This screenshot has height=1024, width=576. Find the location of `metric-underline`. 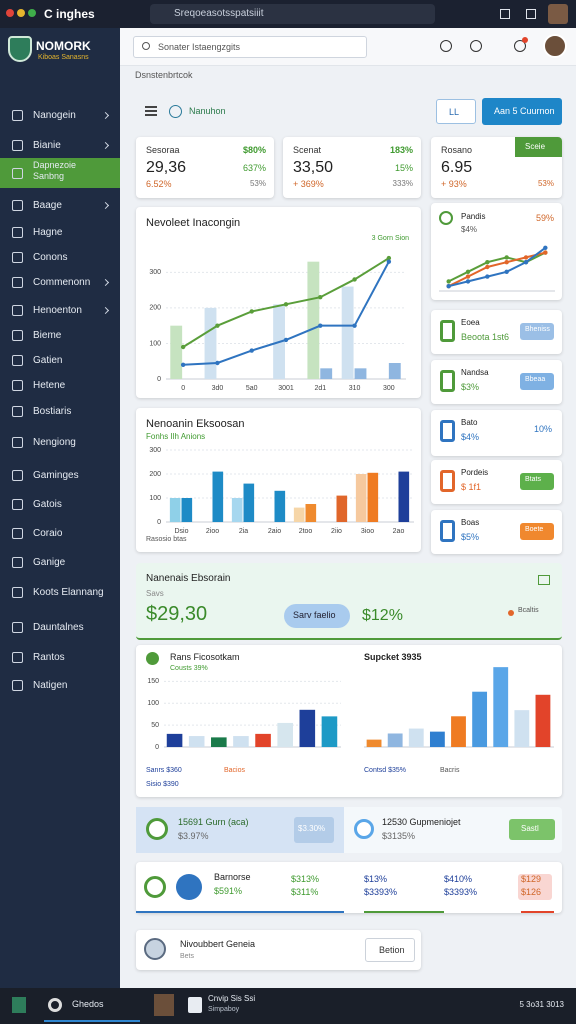

metric-underline is located at coordinates (175, 912).